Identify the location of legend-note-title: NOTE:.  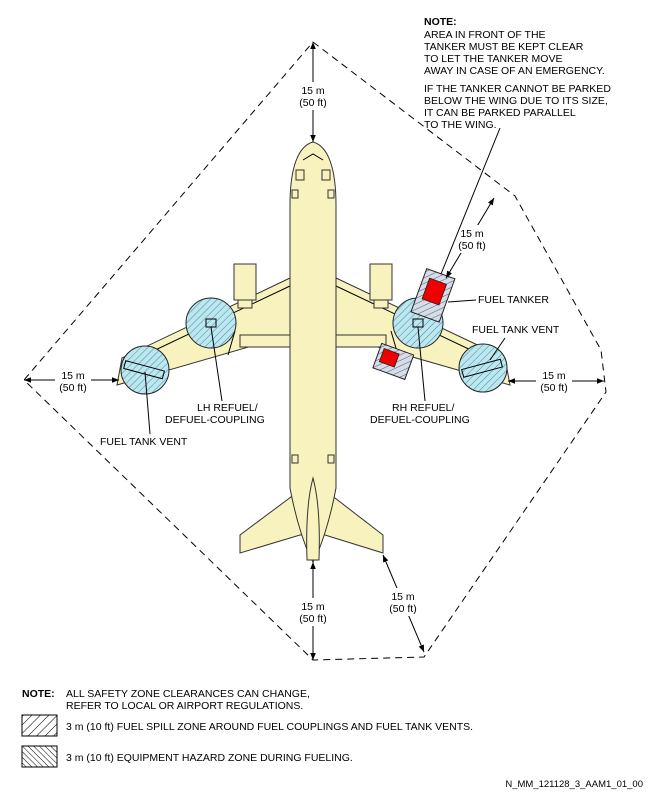
(38, 694).